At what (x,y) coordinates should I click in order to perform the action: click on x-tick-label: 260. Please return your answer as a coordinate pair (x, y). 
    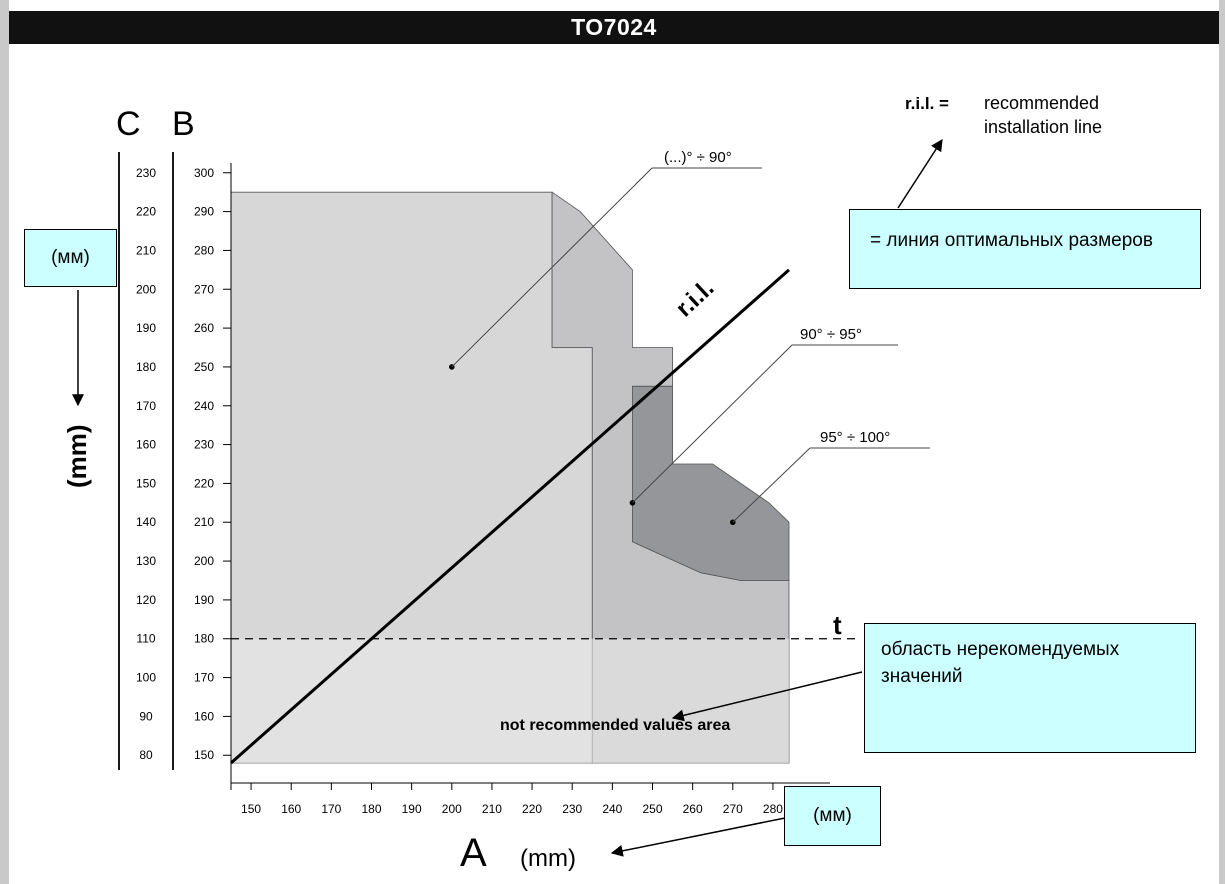
    Looking at the image, I should click on (693, 809).